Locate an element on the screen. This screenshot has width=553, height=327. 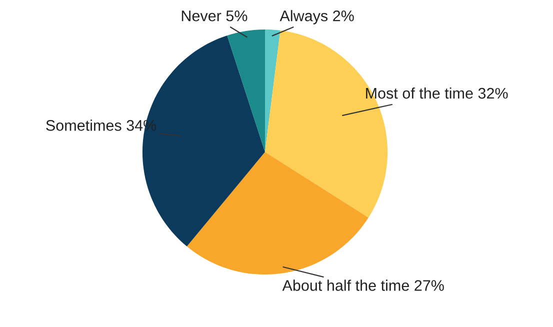
slice-label: About half the time 27% is located at coordinates (363, 285).